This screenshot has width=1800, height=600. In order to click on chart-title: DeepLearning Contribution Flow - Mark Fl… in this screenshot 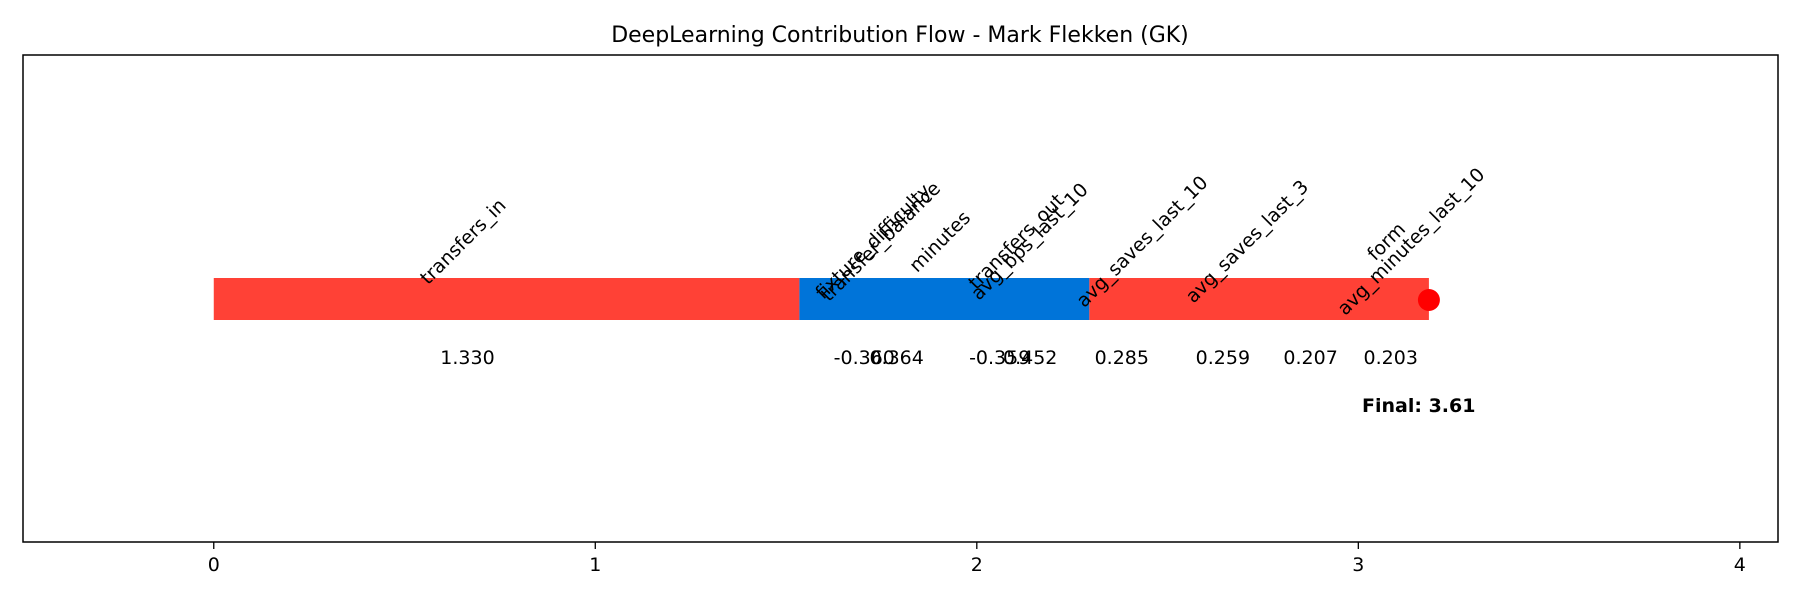, I will do `click(900, 35)`.